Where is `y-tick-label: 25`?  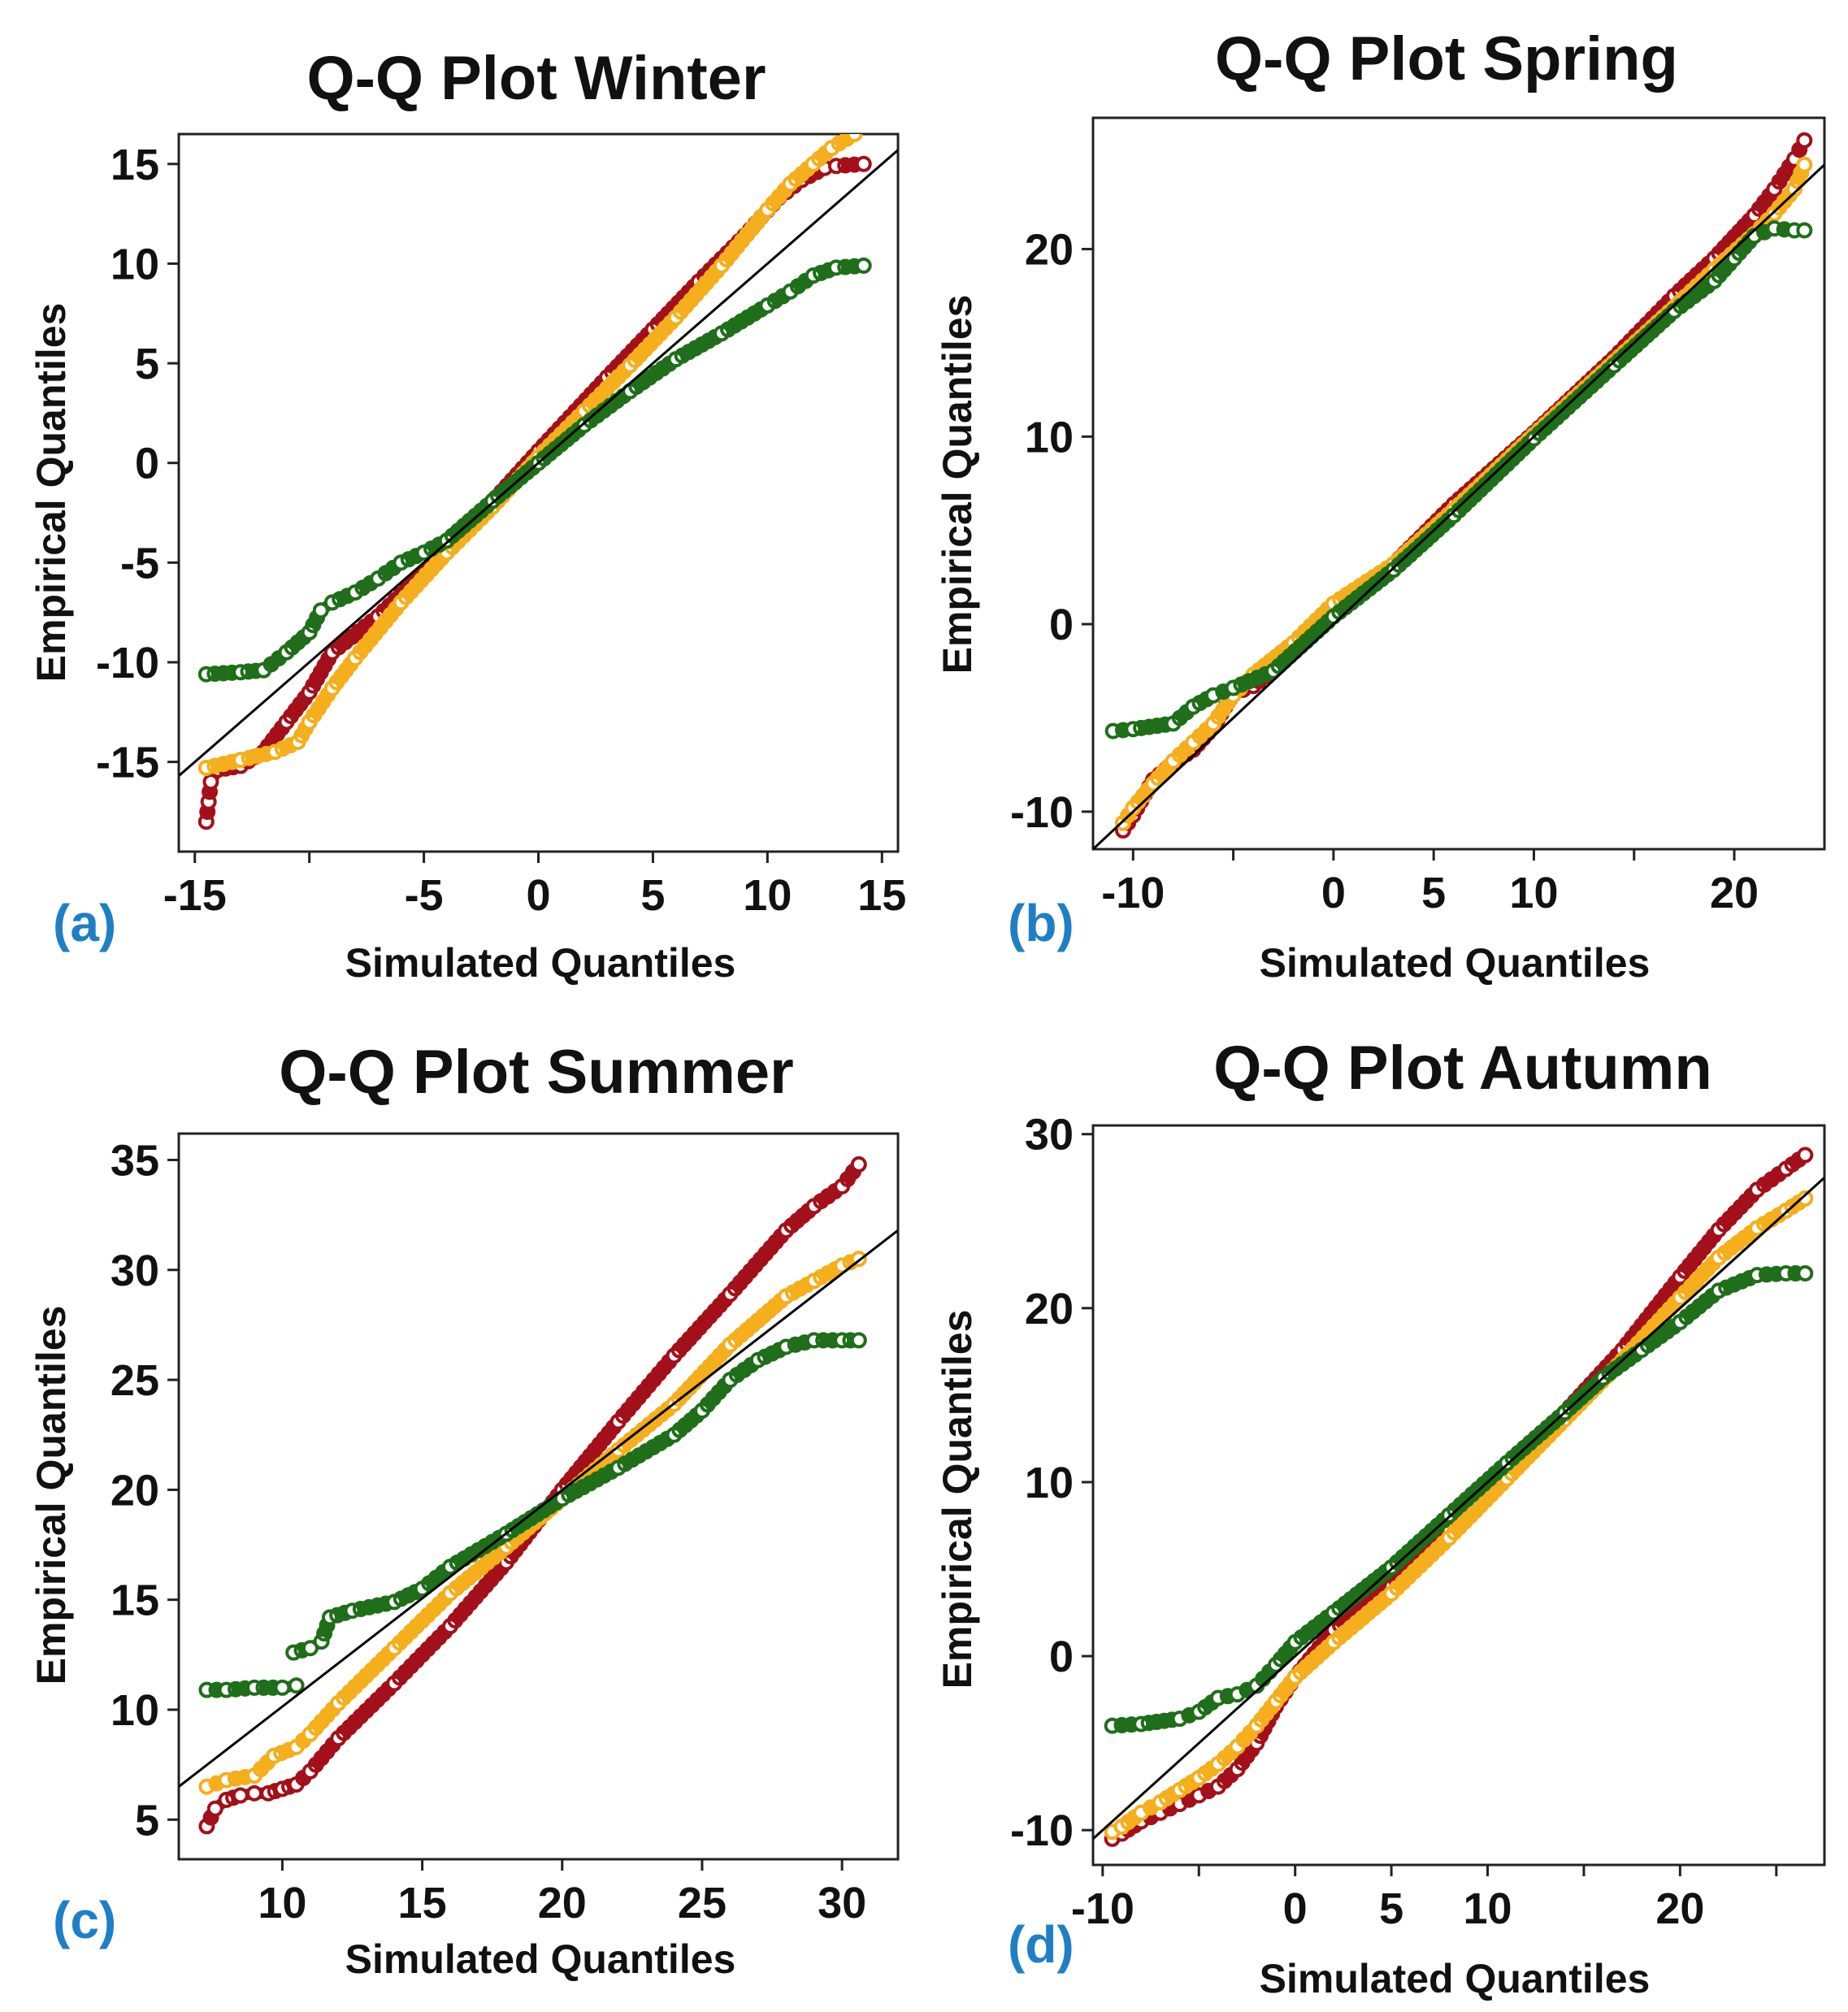 y-tick-label: 25 is located at coordinates (135, 1380).